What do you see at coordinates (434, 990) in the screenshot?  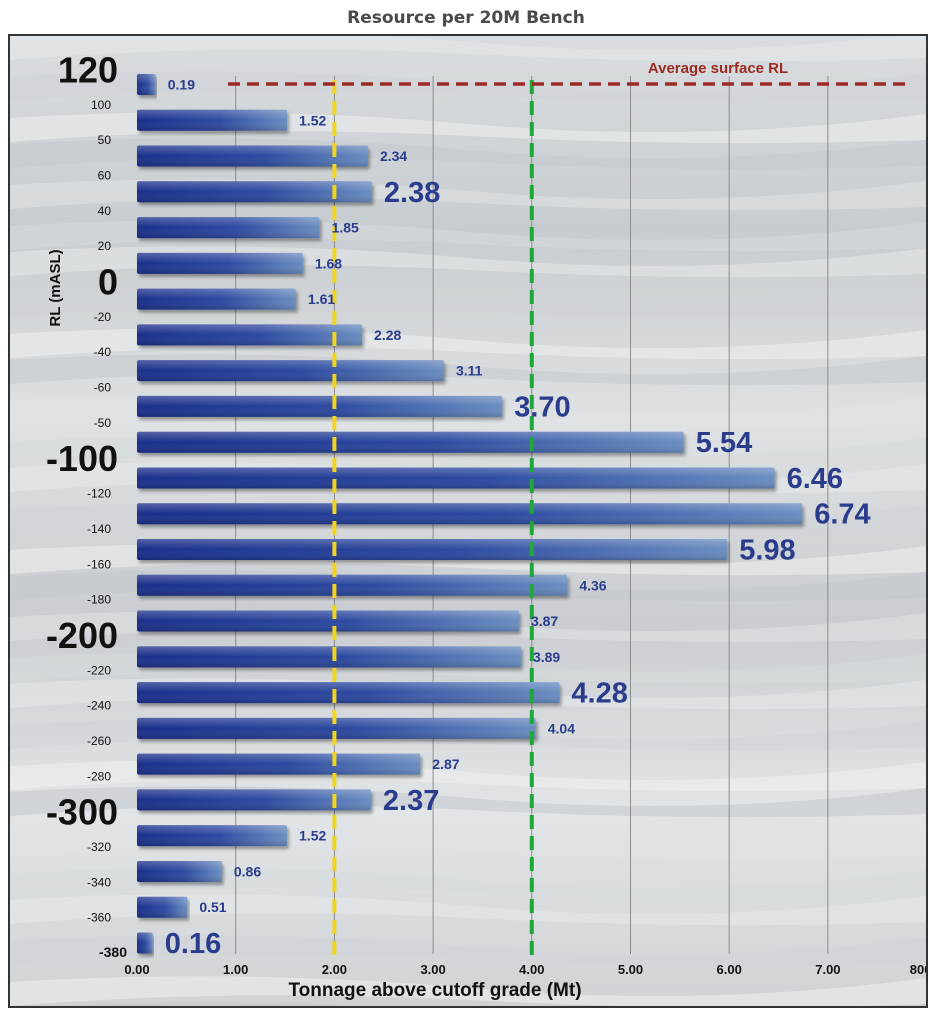 I see `x-axis-label: Tonnage above cutoff grade (Mt)` at bounding box center [434, 990].